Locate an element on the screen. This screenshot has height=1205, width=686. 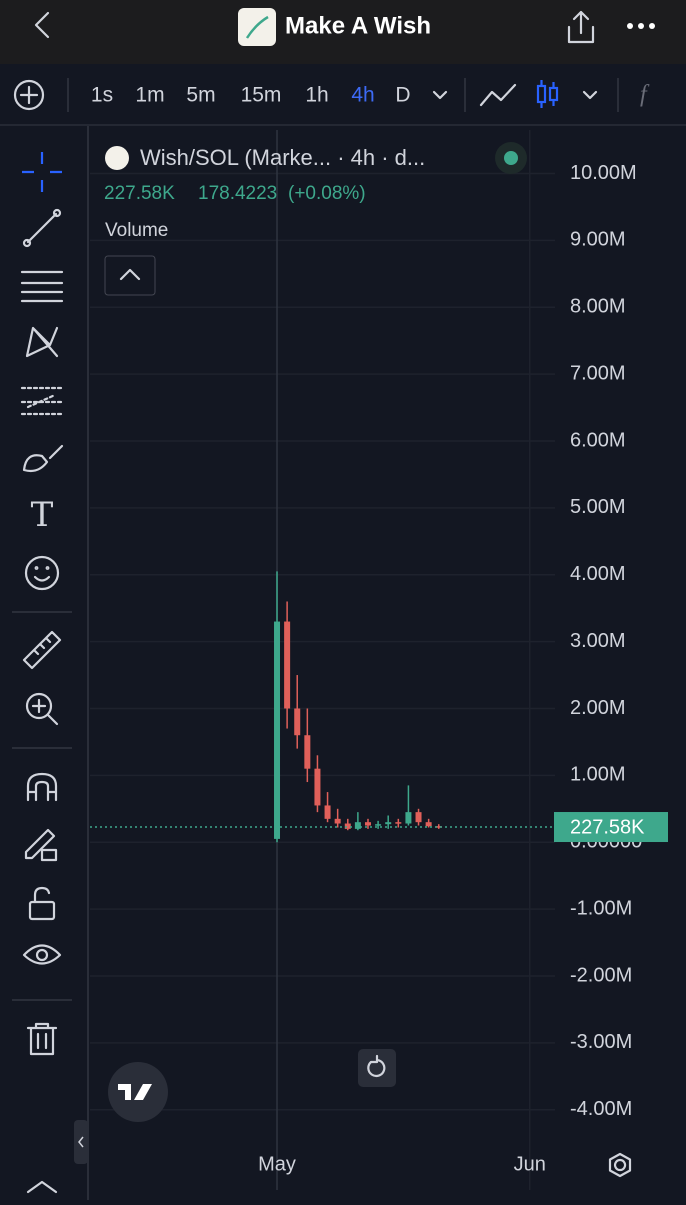
header-bar is located at coordinates (343, 32).